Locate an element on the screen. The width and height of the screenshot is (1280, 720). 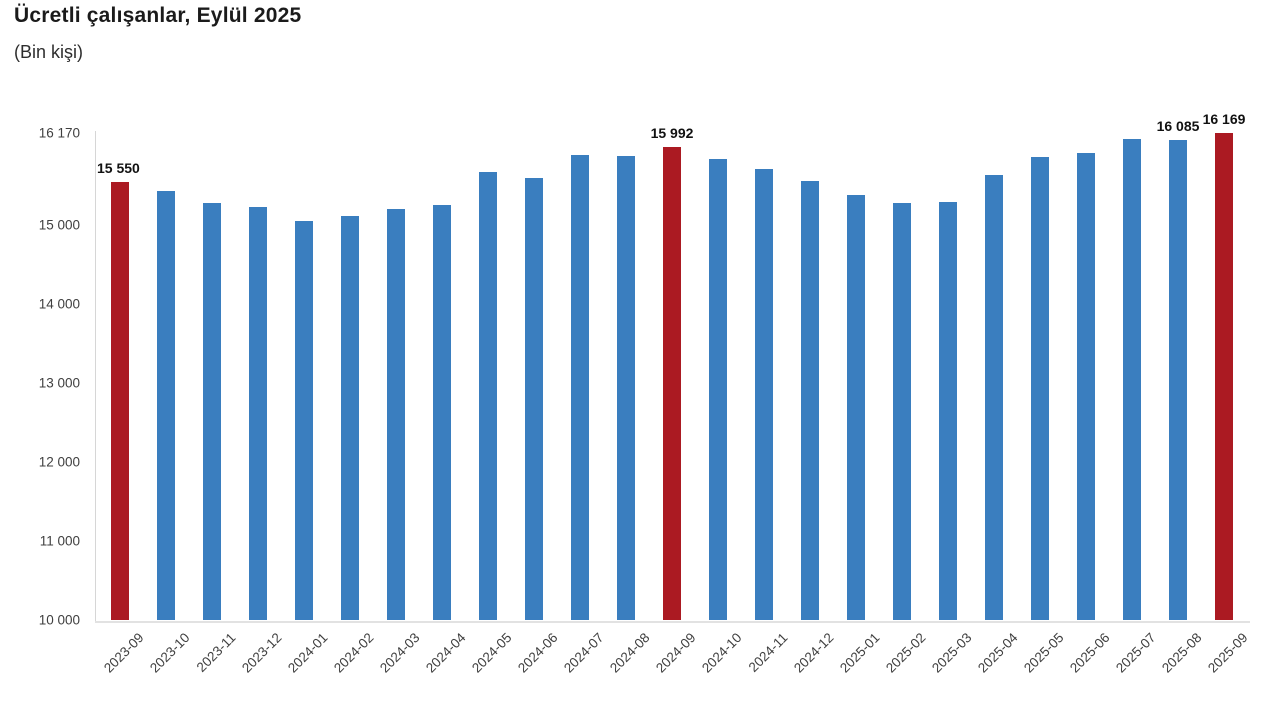
chart-subtitle: (Bin kişi) is located at coordinates (49, 52).